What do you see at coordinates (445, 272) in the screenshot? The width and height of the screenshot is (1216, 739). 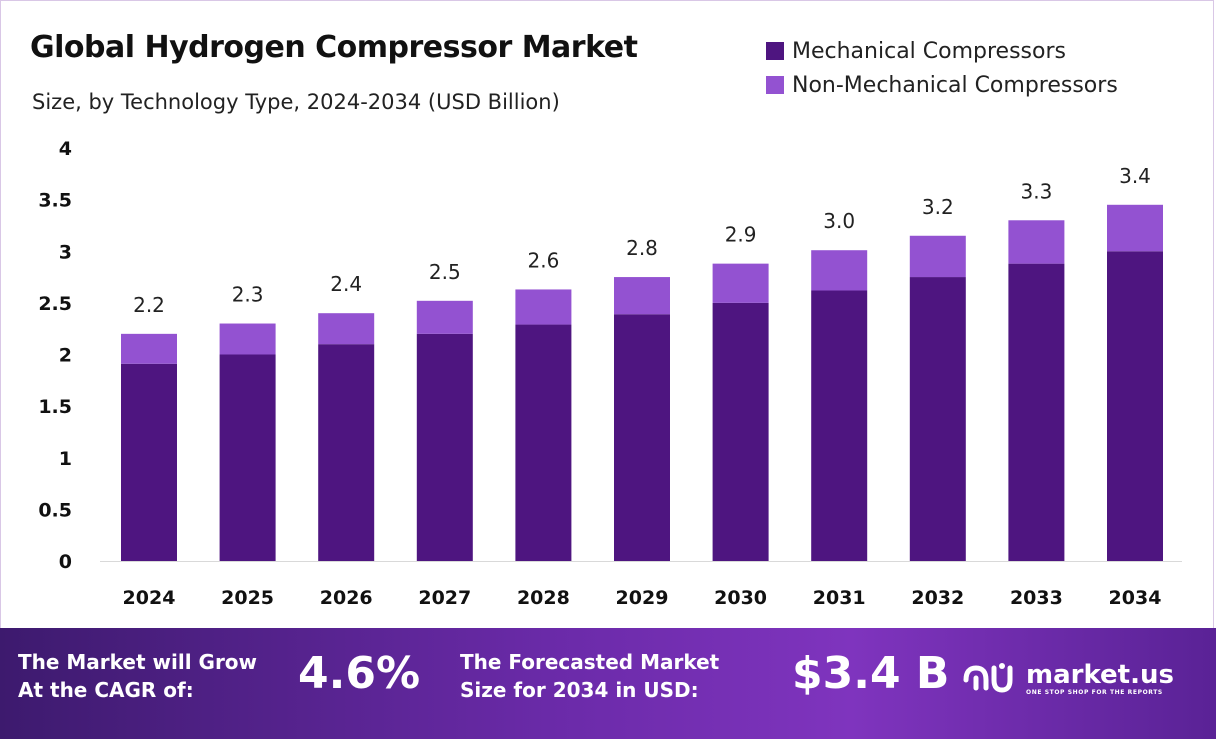 I see `bar-total-label: 2.5` at bounding box center [445, 272].